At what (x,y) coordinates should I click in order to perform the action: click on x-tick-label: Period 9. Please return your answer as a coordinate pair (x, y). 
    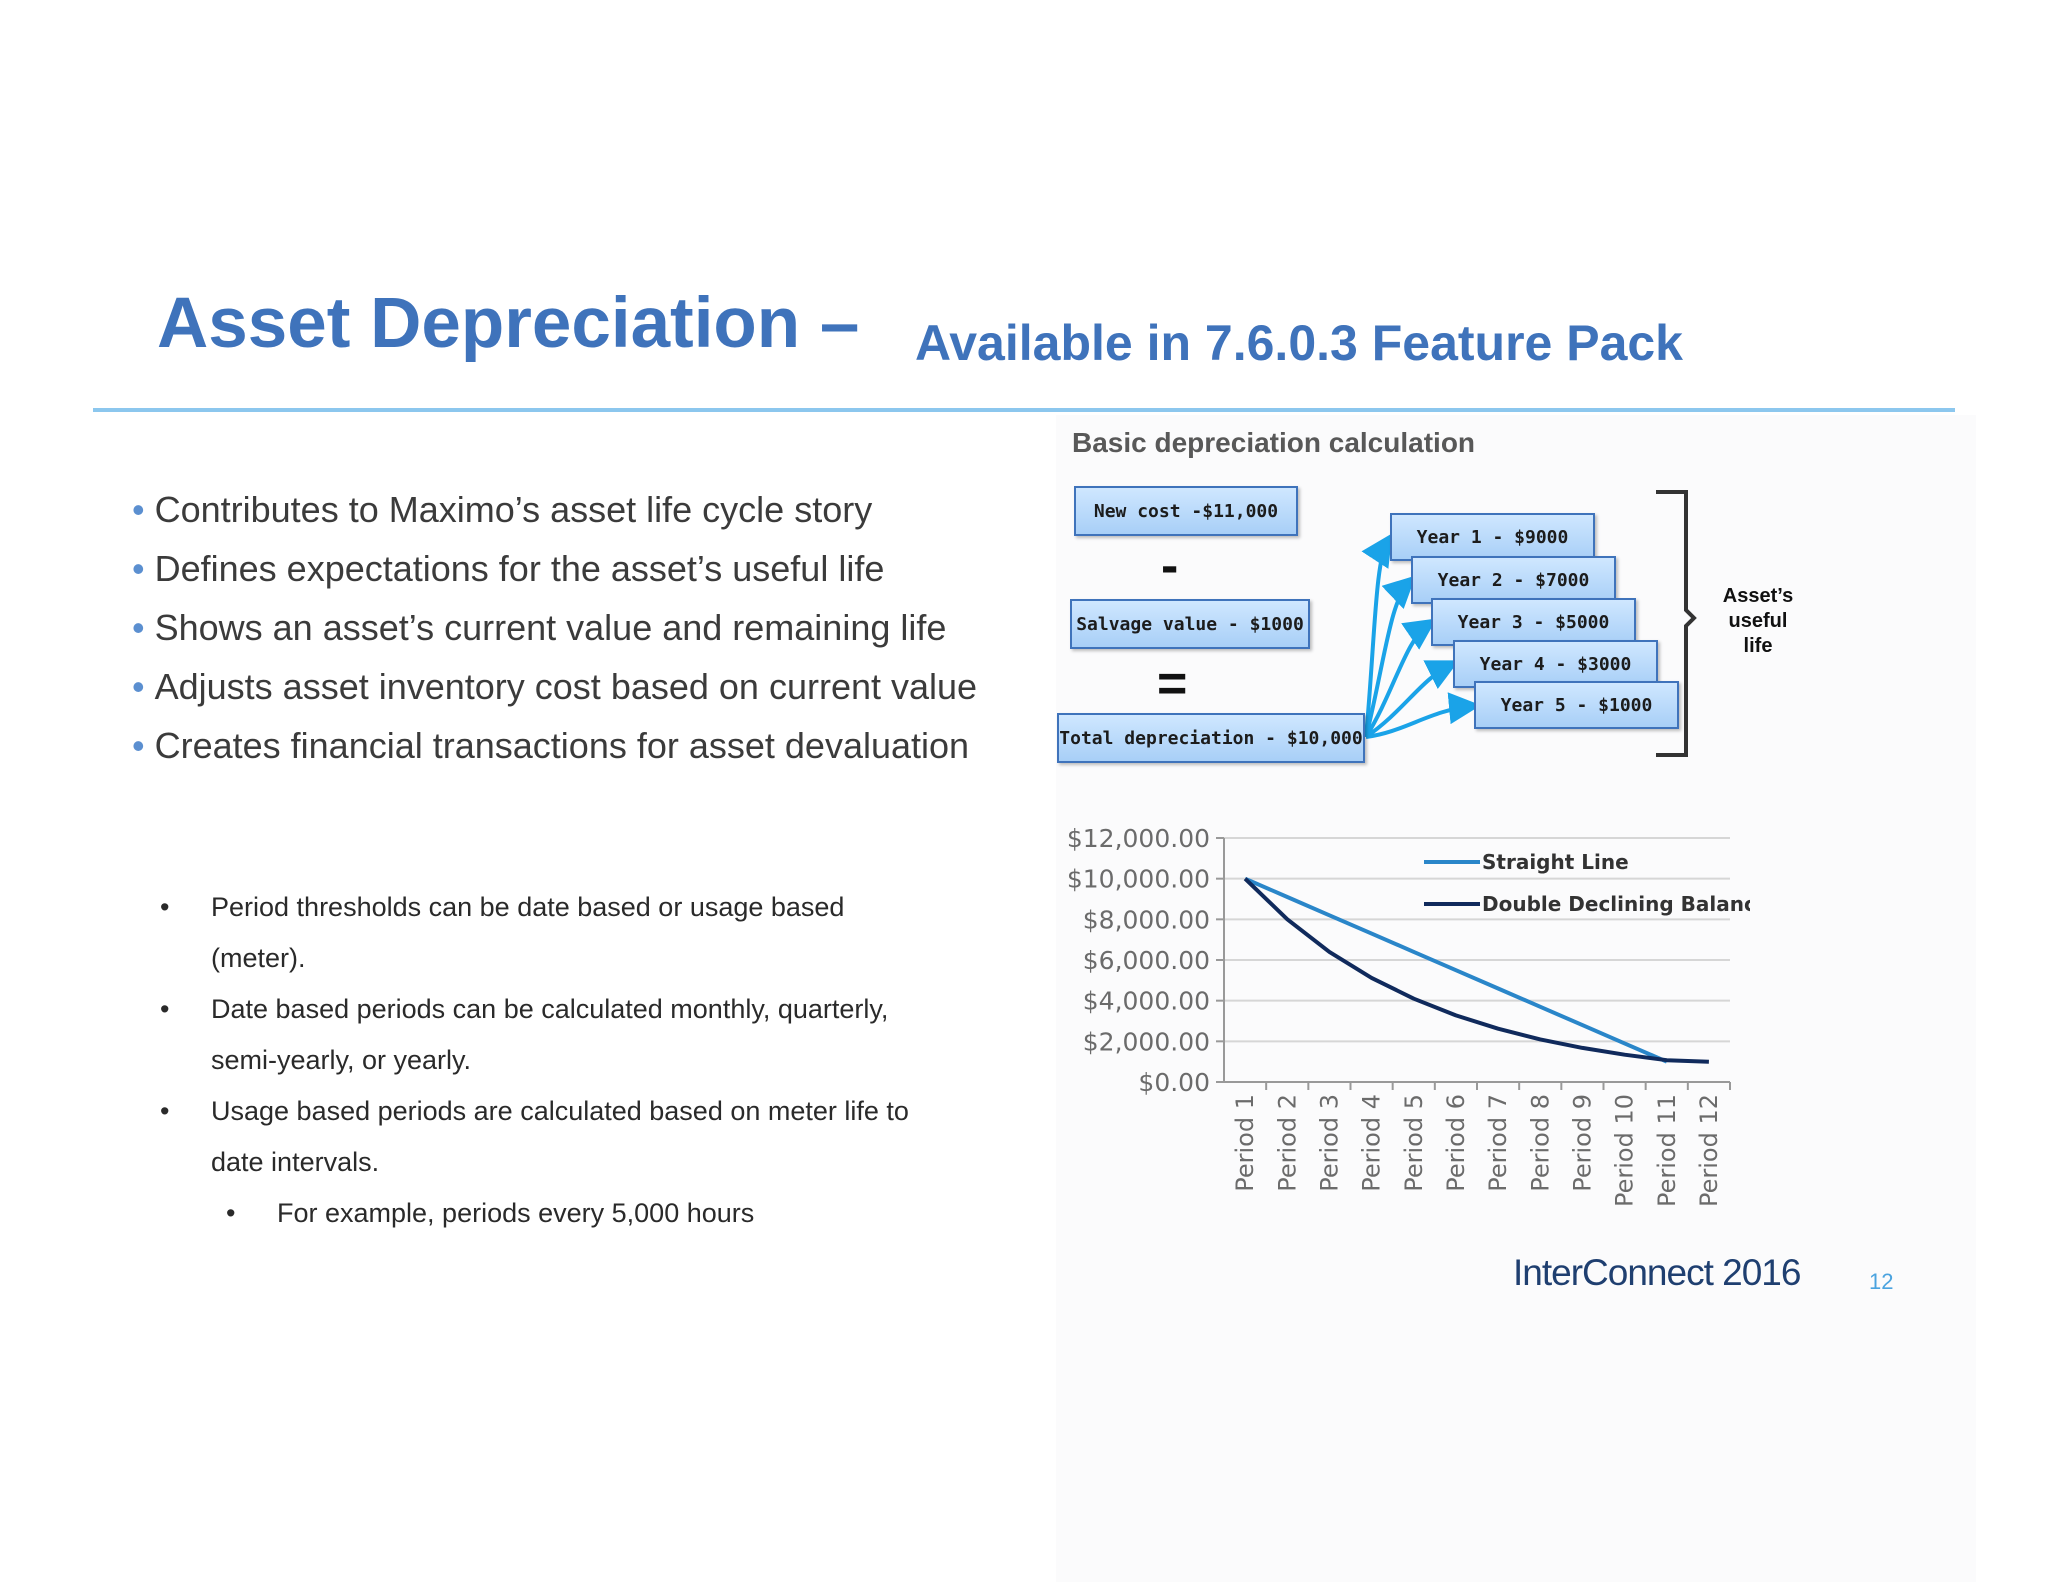
    Looking at the image, I should click on (1582, 1143).